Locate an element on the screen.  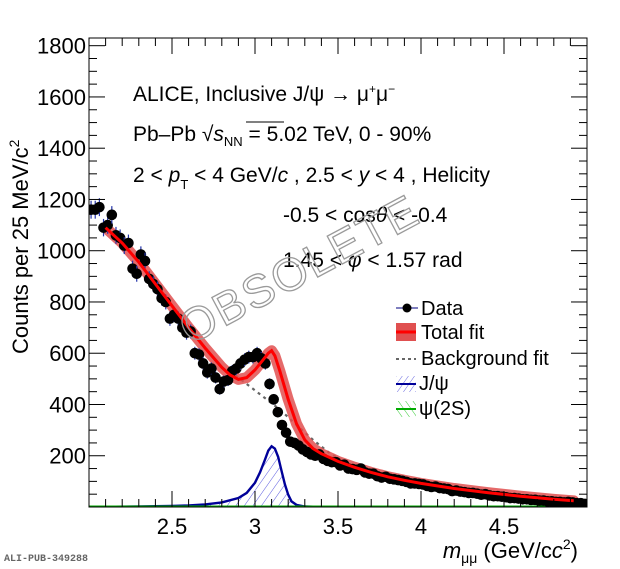
legend-item-background-fit: Background fit is located at coordinates (472, 359).